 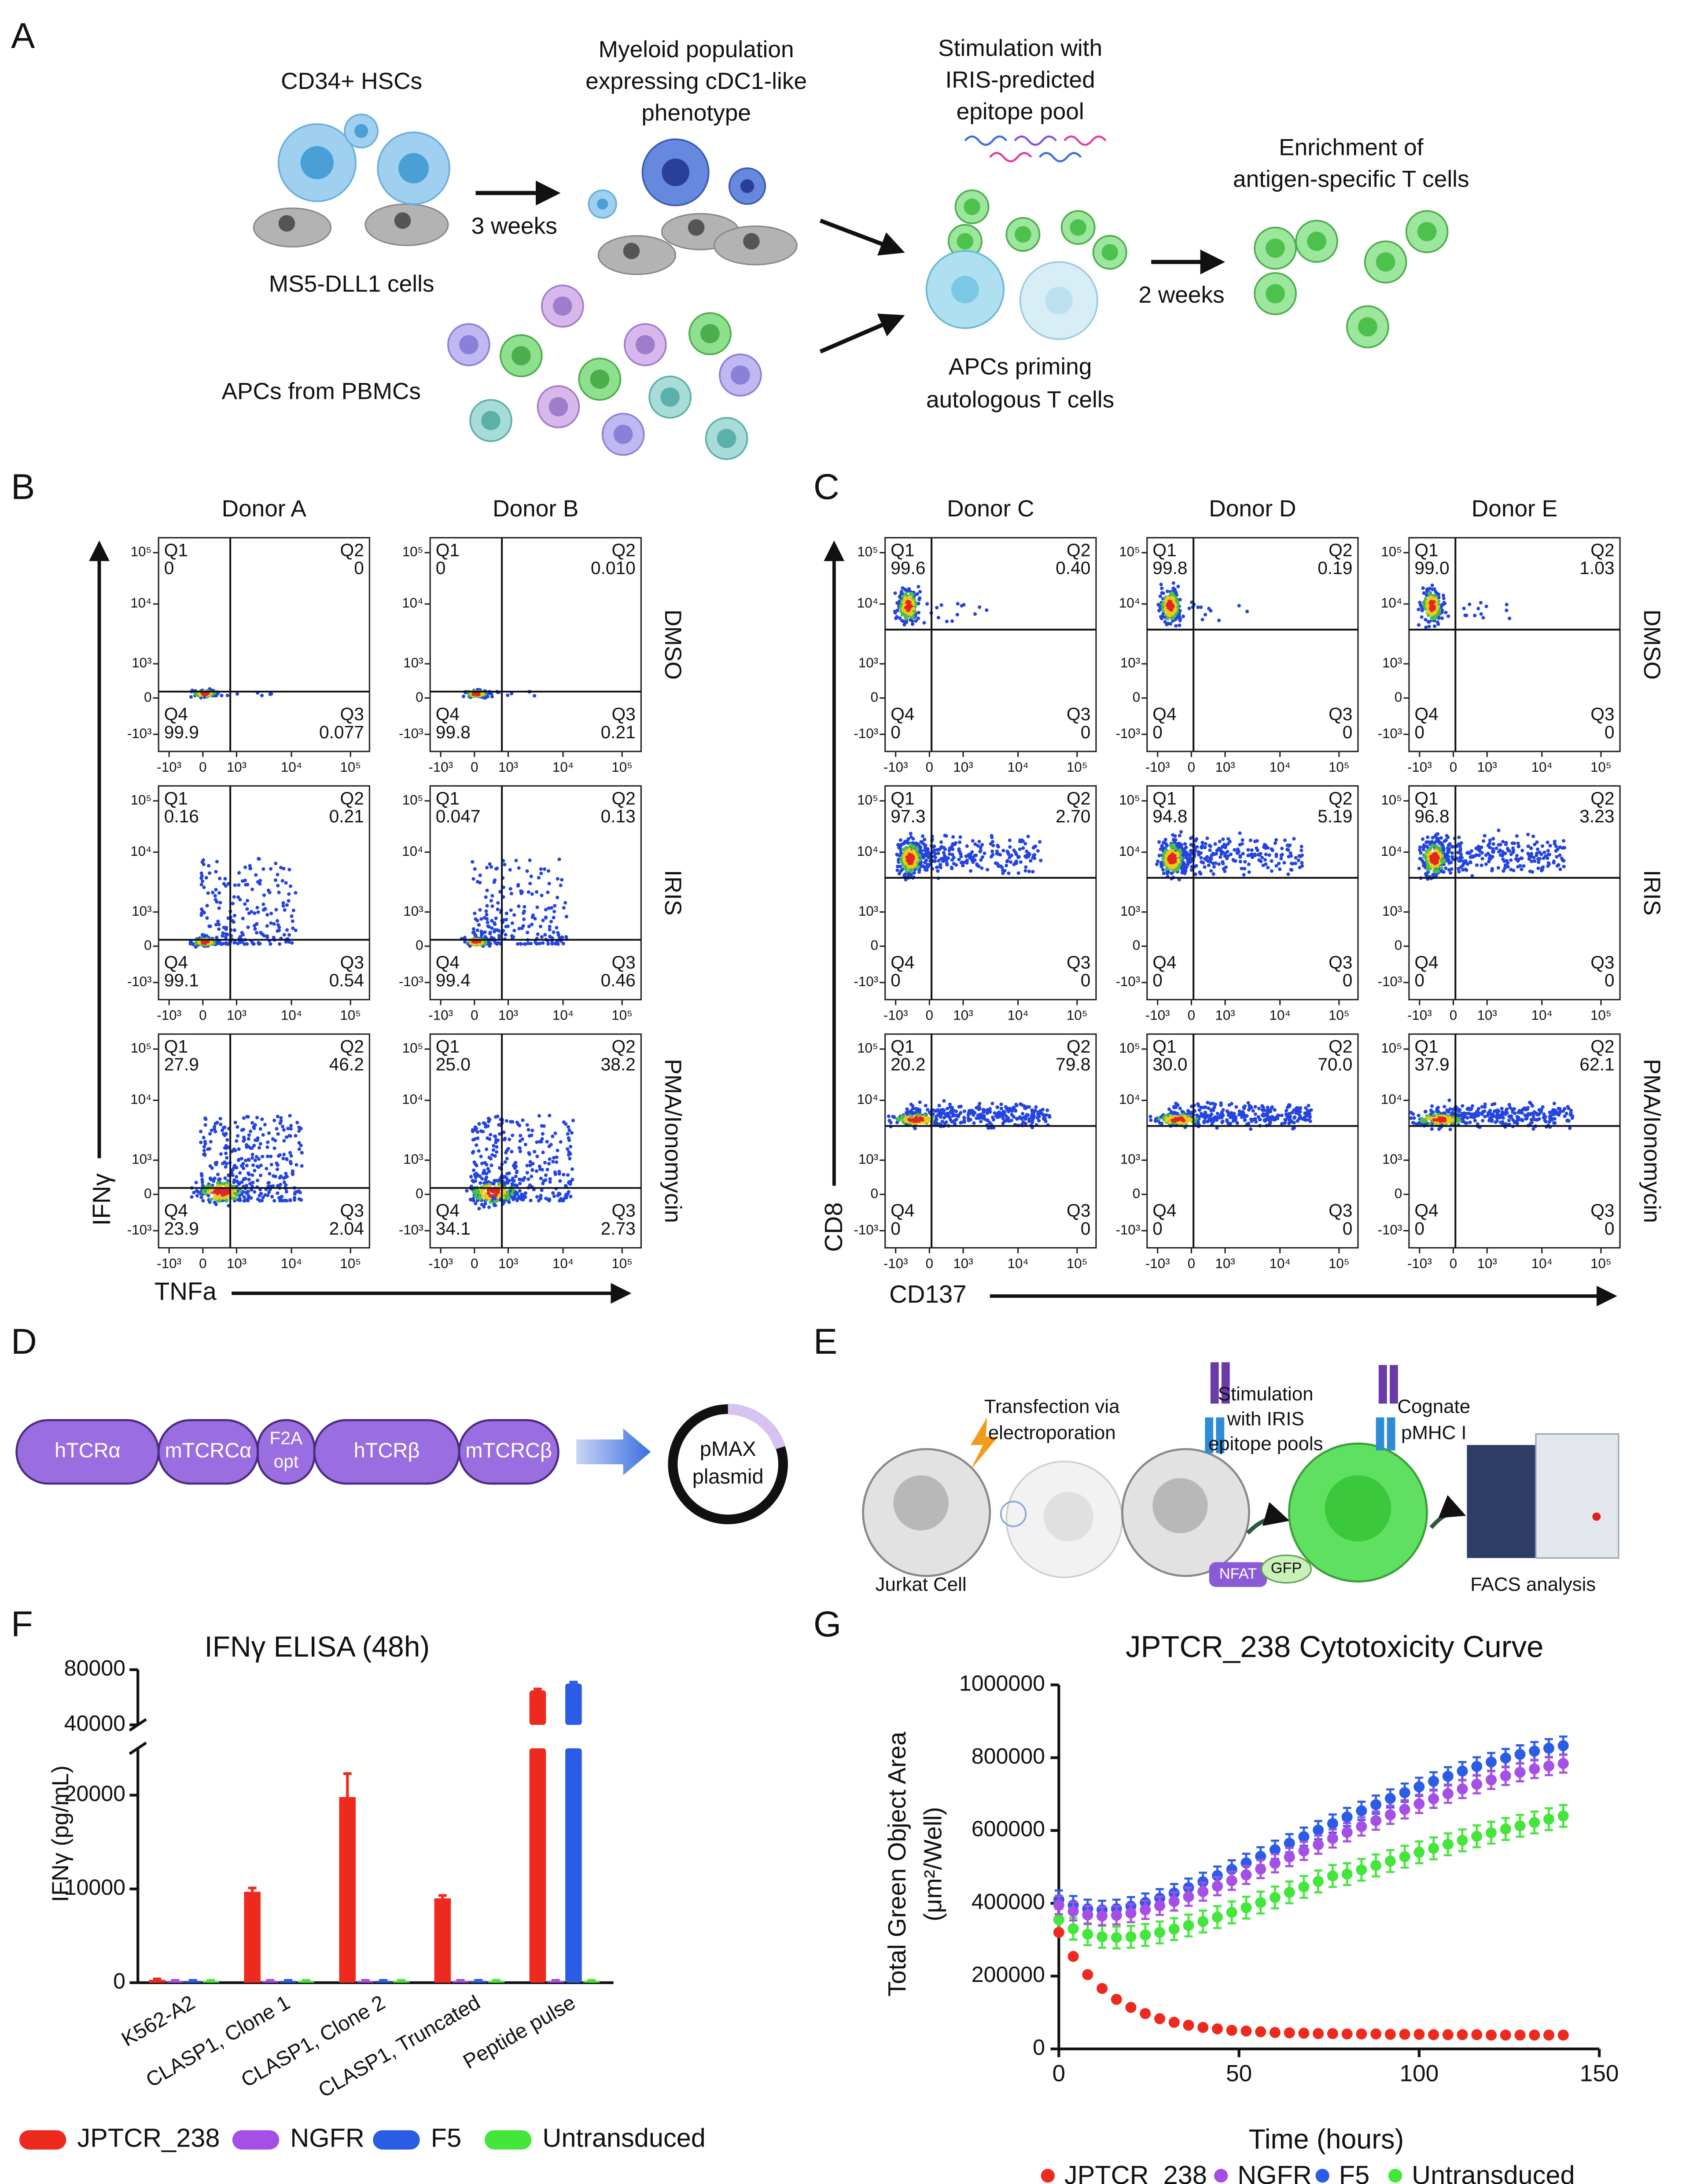 What do you see at coordinates (264, 893) in the screenshot?
I see `plot-frame` at bounding box center [264, 893].